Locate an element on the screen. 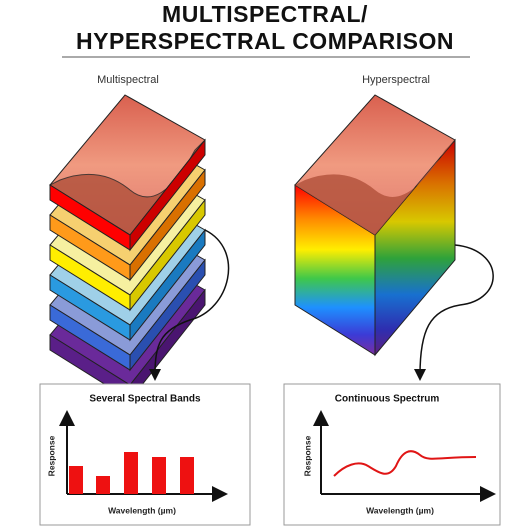 Image resolution: width=531 pixels, height=526 pixels. bars is located at coordinates (131, 473).